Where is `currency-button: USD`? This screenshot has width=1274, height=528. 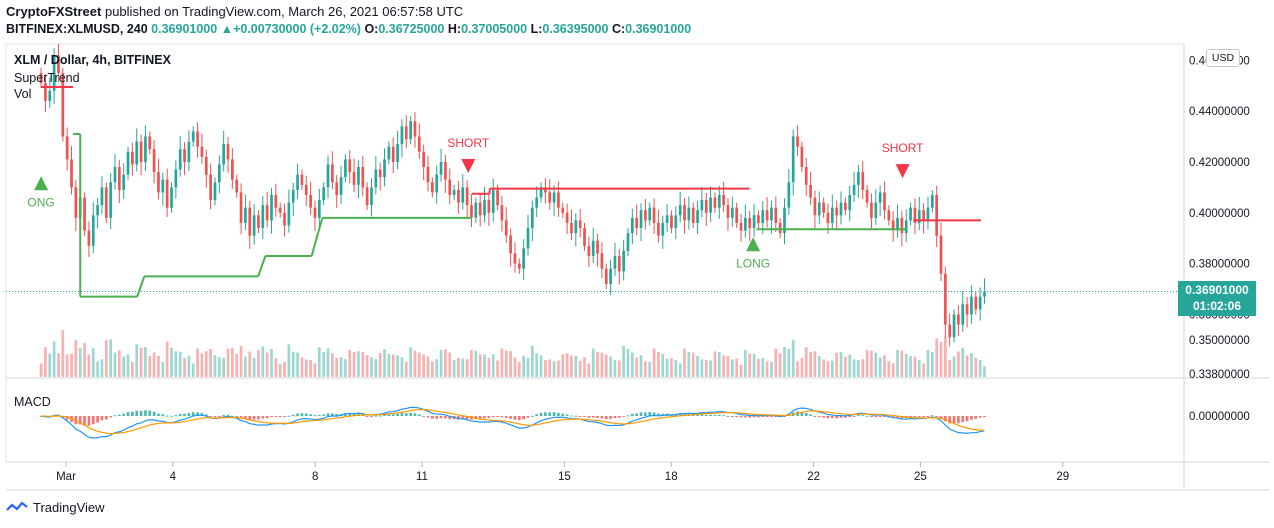 currency-button: USD is located at coordinates (1223, 58).